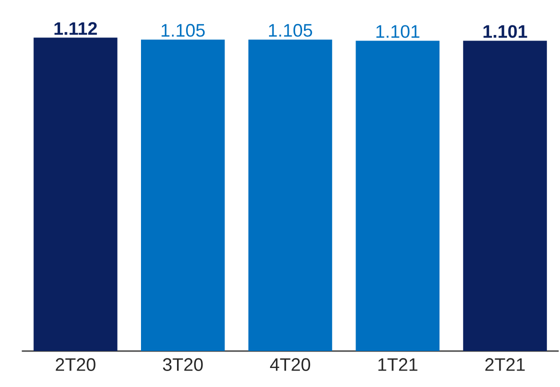 This screenshot has width=560, height=387. What do you see at coordinates (182, 364) in the screenshot?
I see `x-tick-label: 3T20` at bounding box center [182, 364].